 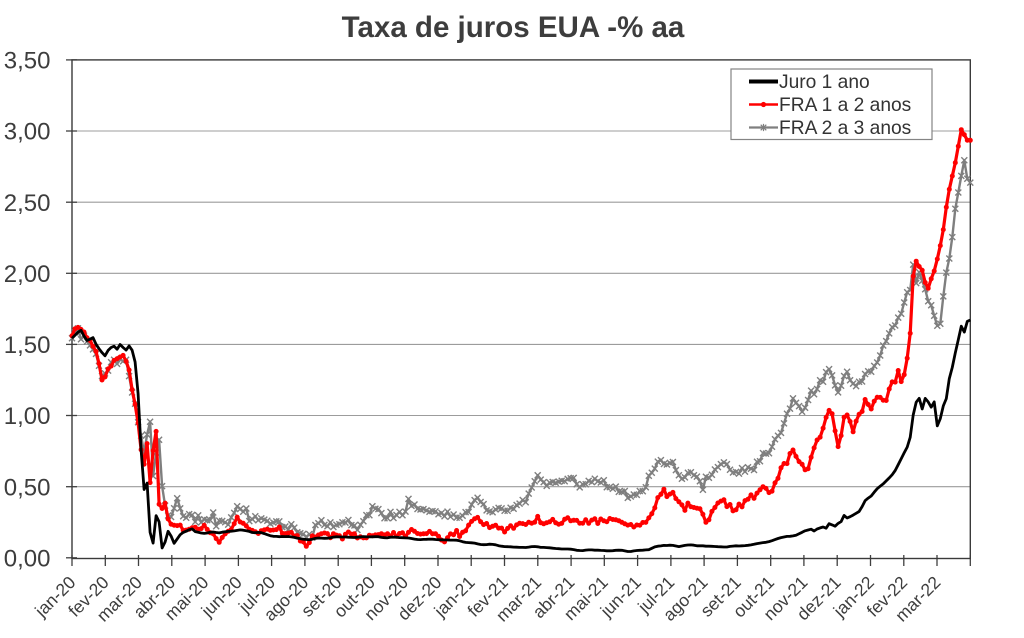 I want to click on svg-text: 2,00, so click(x=27, y=274).